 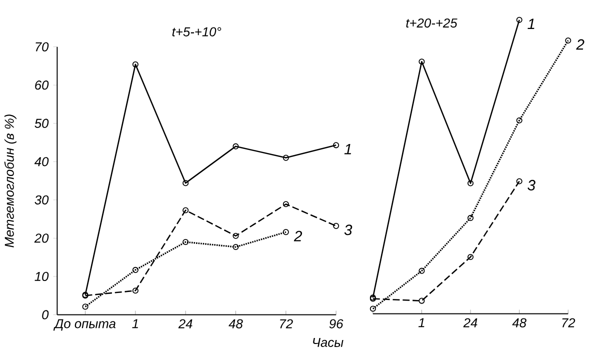 What do you see at coordinates (45, 315) in the screenshot?
I see `y-tick-label: 0` at bounding box center [45, 315].